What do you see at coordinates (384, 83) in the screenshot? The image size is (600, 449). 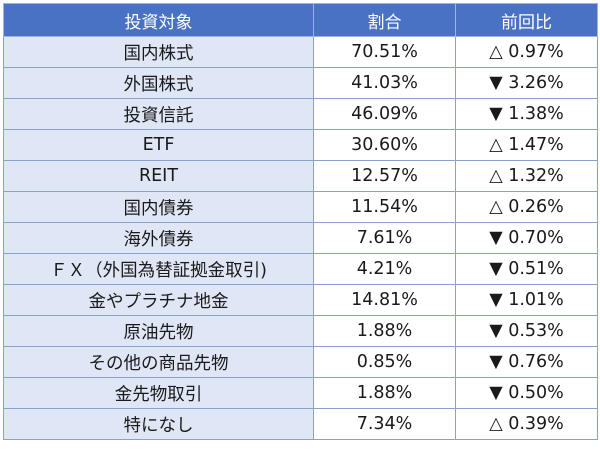 I see `row-ratio: 41.03%` at bounding box center [384, 83].